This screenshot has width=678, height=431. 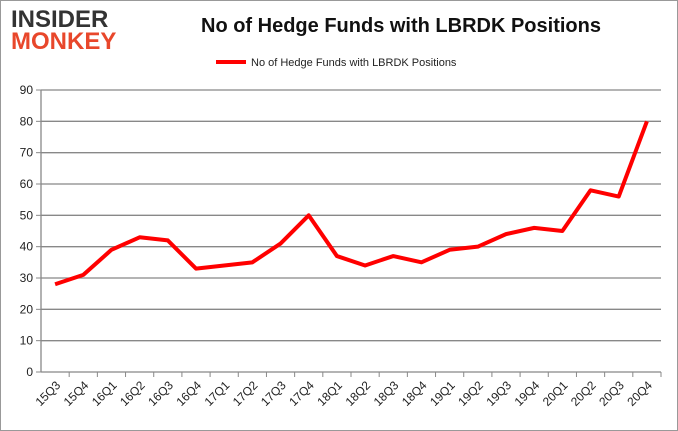 What do you see at coordinates (29, 372) in the screenshot?
I see `y-tick-label: 0` at bounding box center [29, 372].